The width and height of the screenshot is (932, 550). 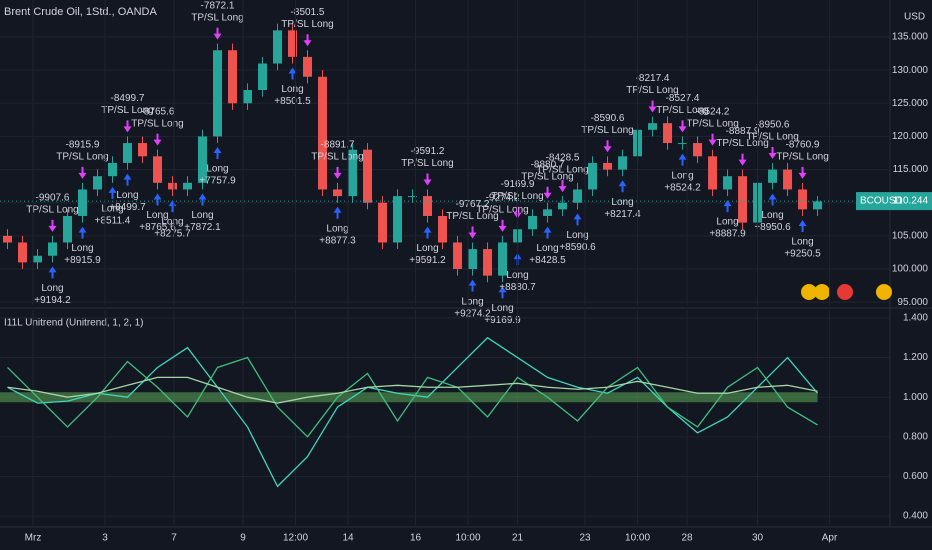 What do you see at coordinates (914, 17) in the screenshot?
I see `unit-label: USD` at bounding box center [914, 17].